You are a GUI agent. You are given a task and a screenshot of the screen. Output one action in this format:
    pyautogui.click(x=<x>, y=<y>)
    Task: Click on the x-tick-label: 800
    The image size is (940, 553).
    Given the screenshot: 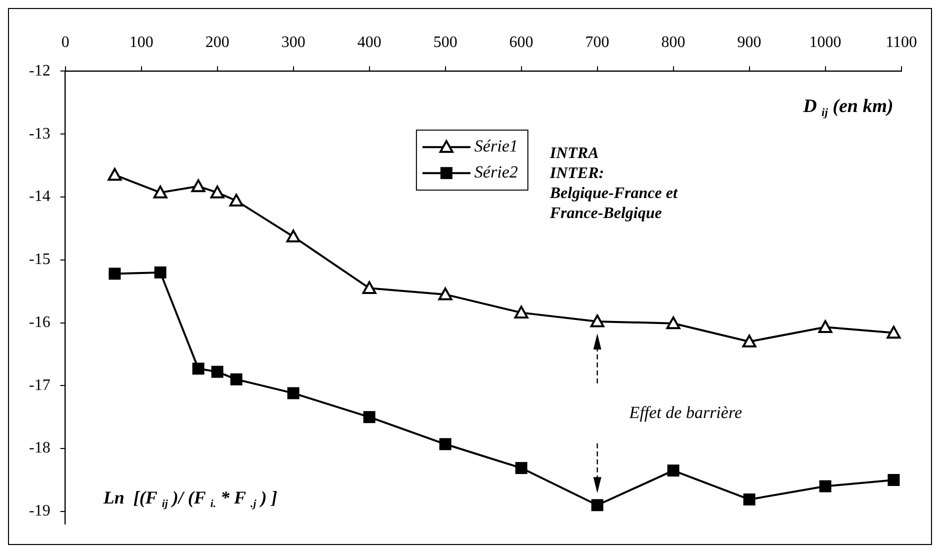 What is the action you would take?
    pyautogui.click(x=673, y=42)
    